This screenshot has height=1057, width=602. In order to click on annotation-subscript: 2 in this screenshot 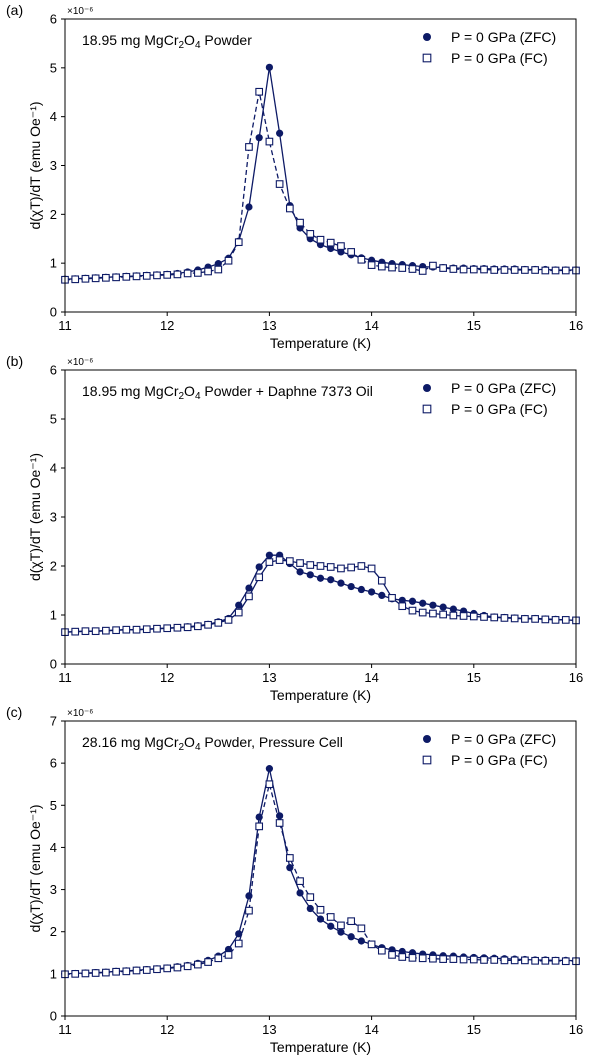, I will do `click(181, 396)`.